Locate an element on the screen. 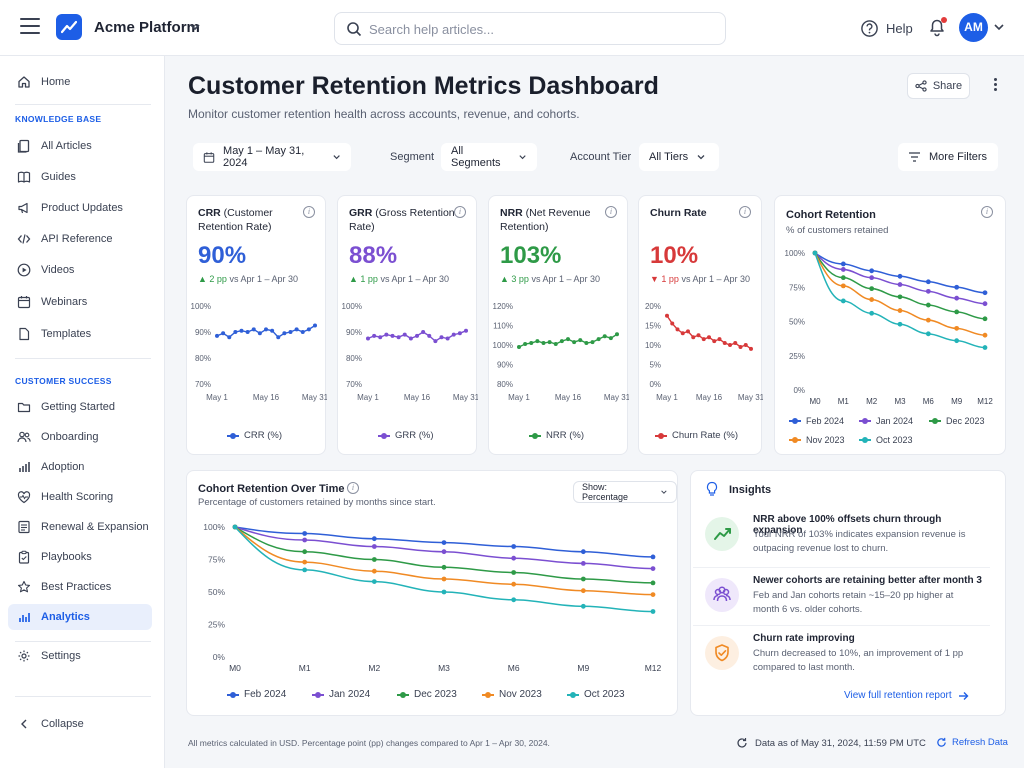  sidebar-item-settings: Settings is located at coordinates (80, 656).